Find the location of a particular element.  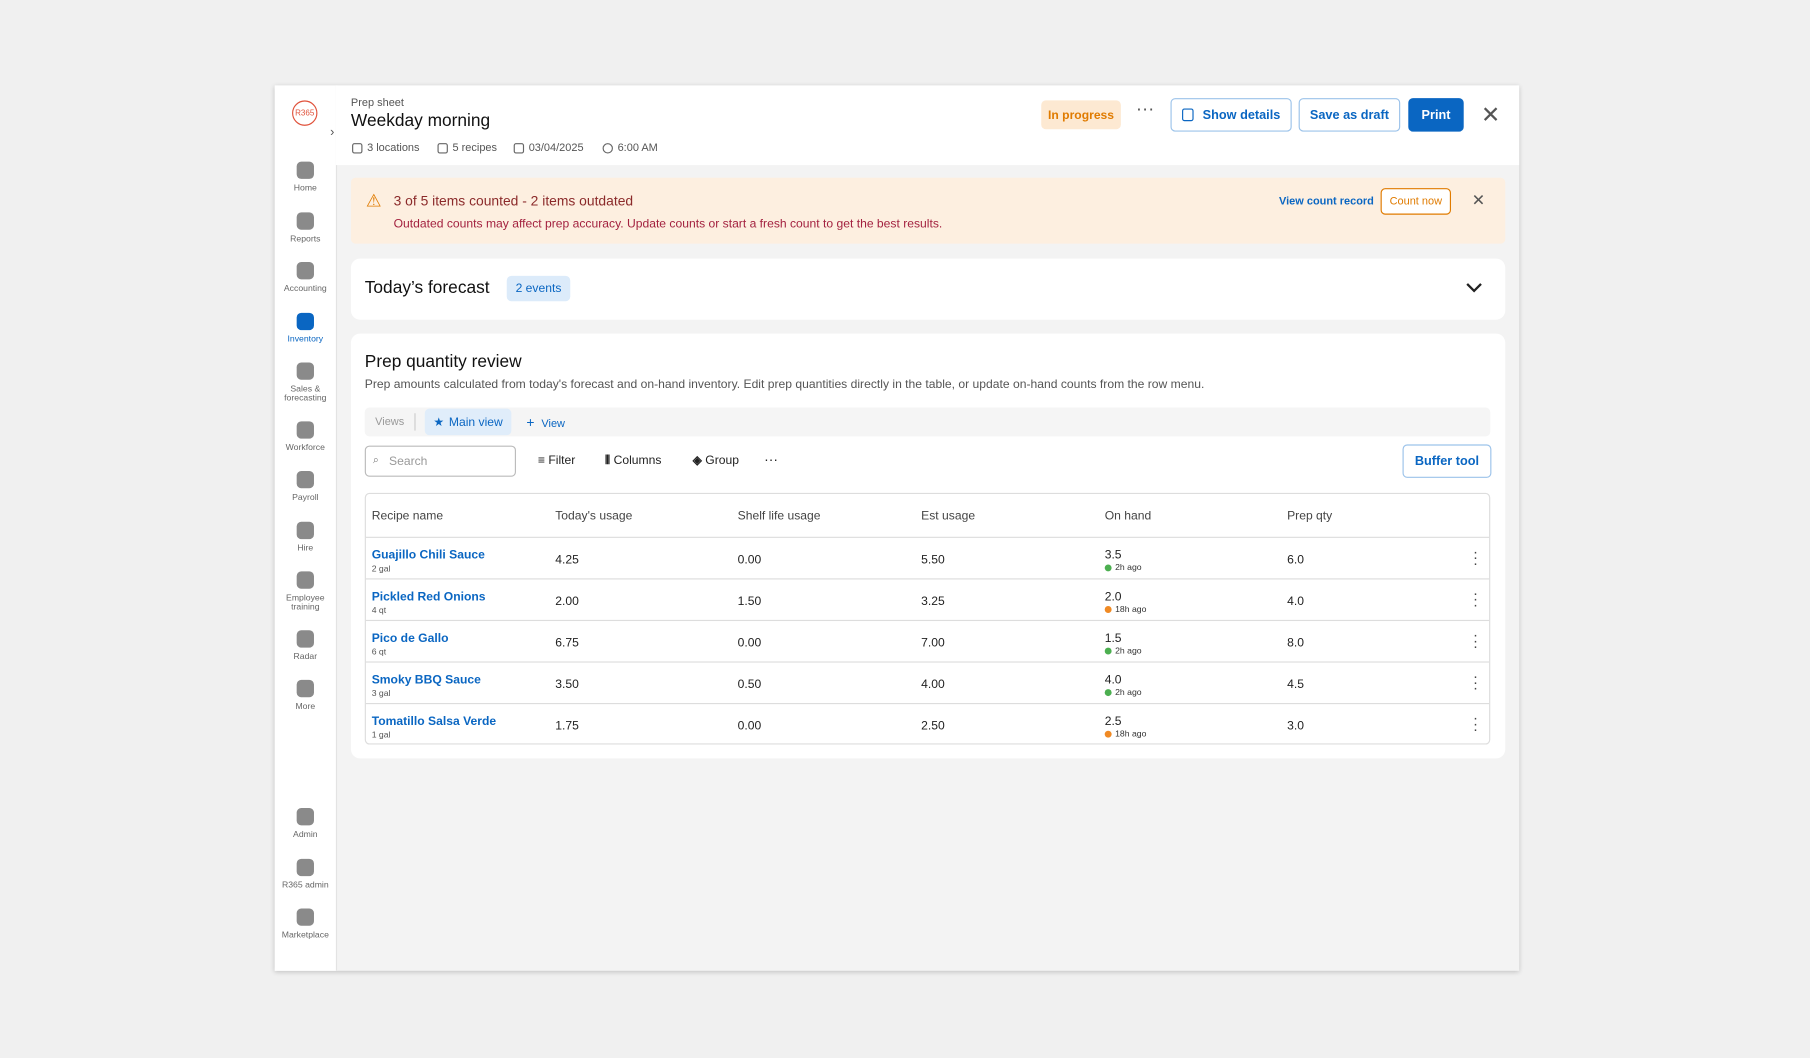

warning-icon: ⚠ is located at coordinates (373, 201).